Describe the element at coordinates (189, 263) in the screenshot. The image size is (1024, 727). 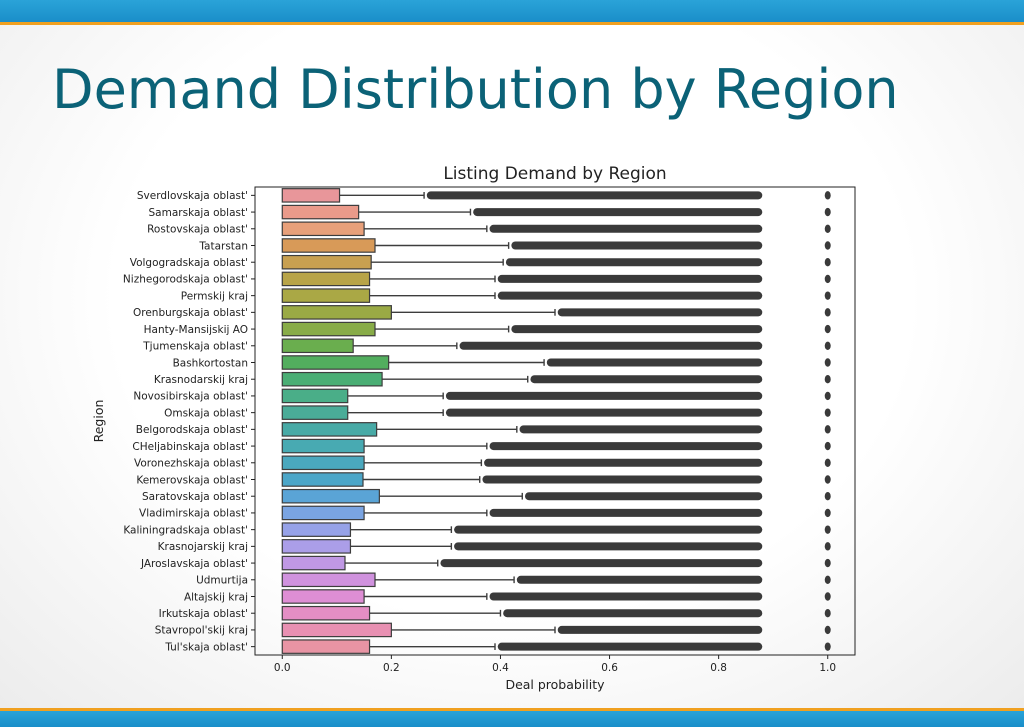
I see `y-tick-label: Volgogradskaja oblast'` at that location.